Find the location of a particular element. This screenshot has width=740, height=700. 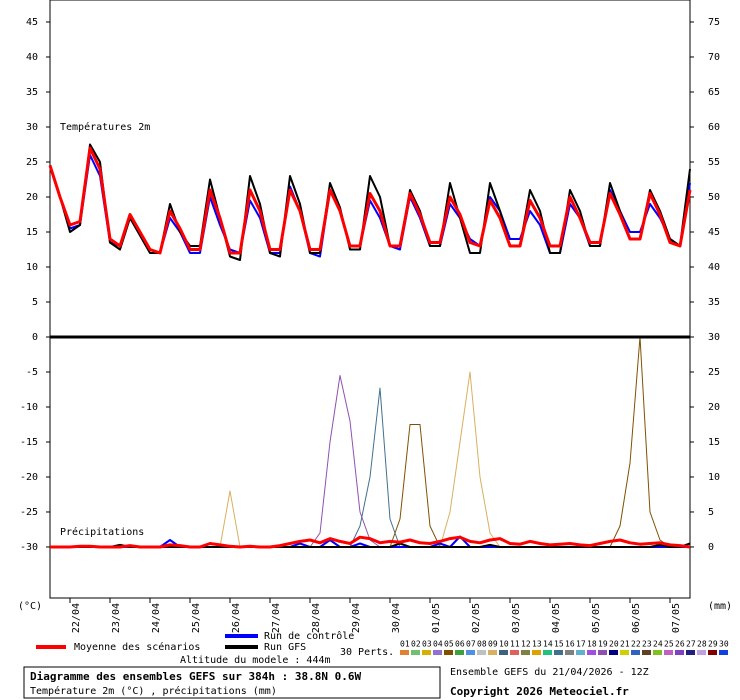

member-label: 04 is located at coordinates (438, 644).